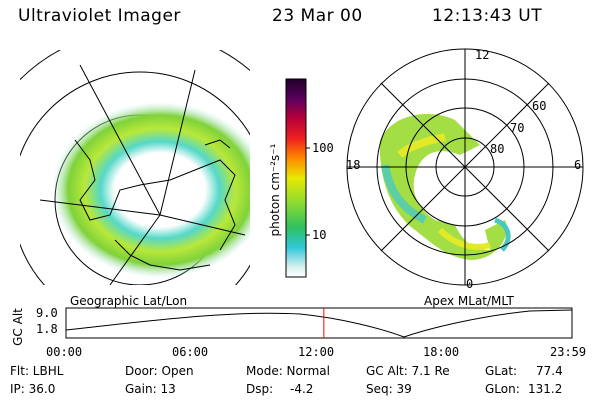 The width and height of the screenshot is (600, 400). I want to click on mlt-label-18: 18, so click(353, 165).